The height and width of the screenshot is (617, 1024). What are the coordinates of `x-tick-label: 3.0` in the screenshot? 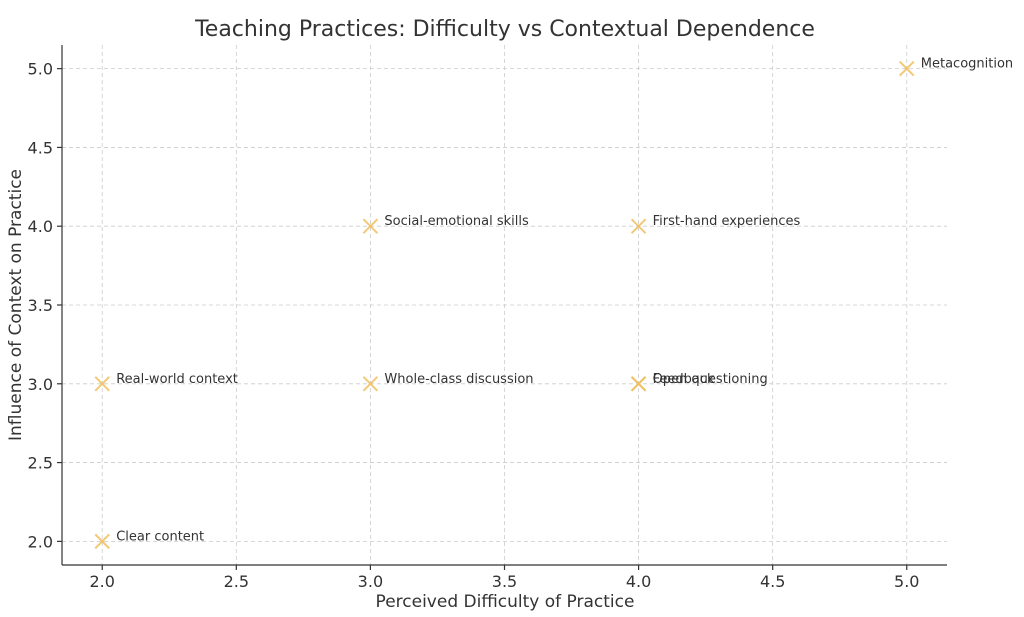 It's located at (370, 581).